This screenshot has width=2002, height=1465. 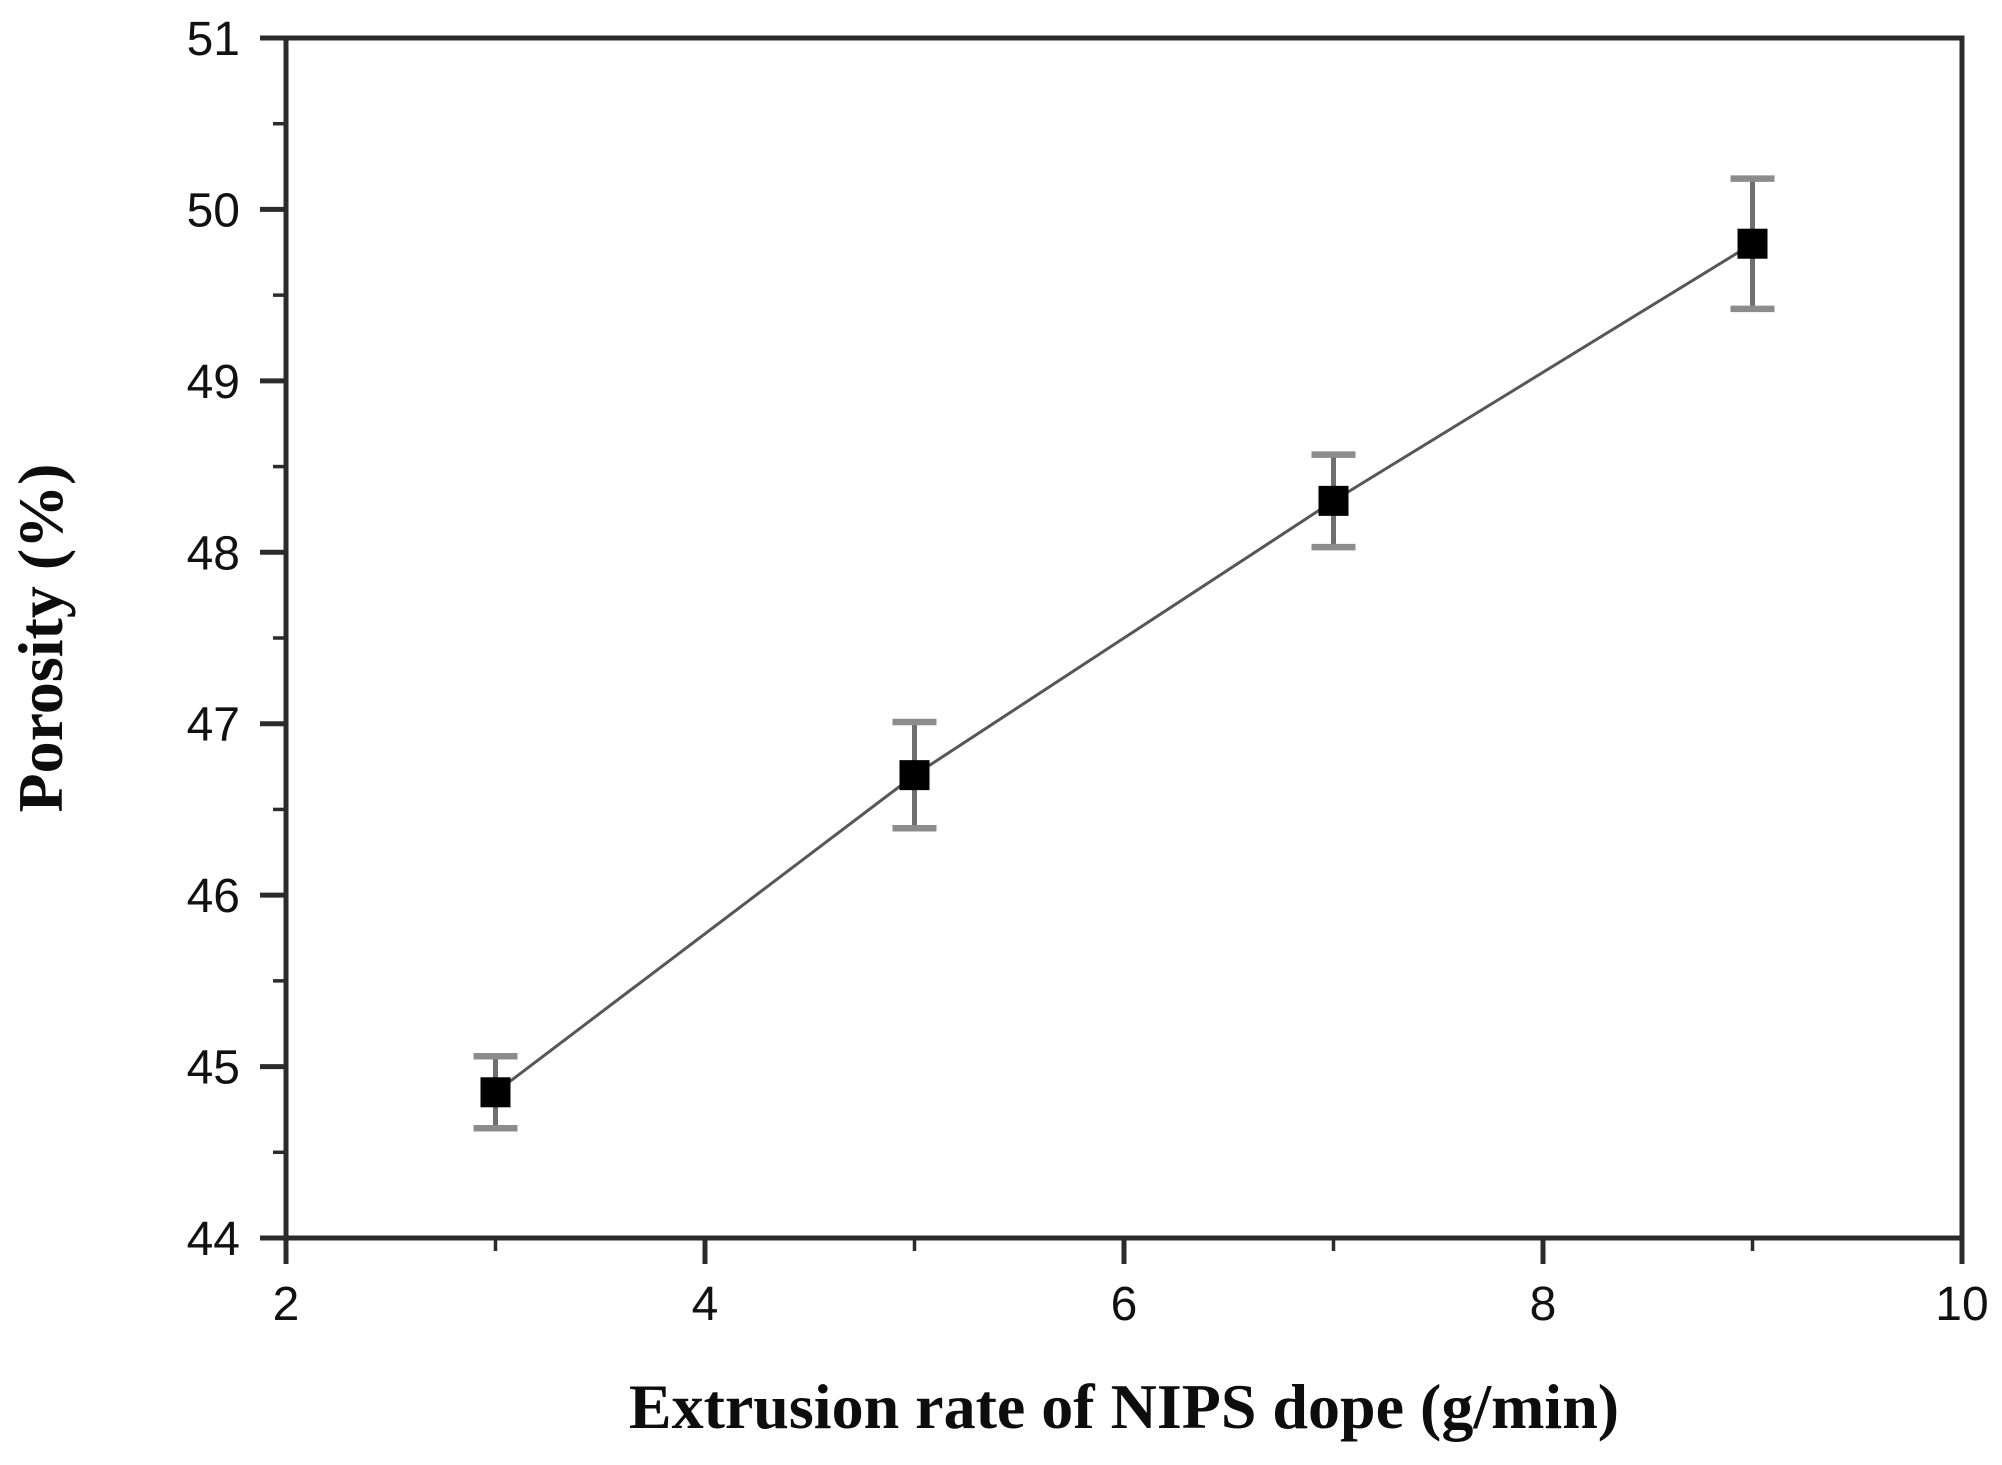 I want to click on y-tick-label: 51, so click(x=213, y=39).